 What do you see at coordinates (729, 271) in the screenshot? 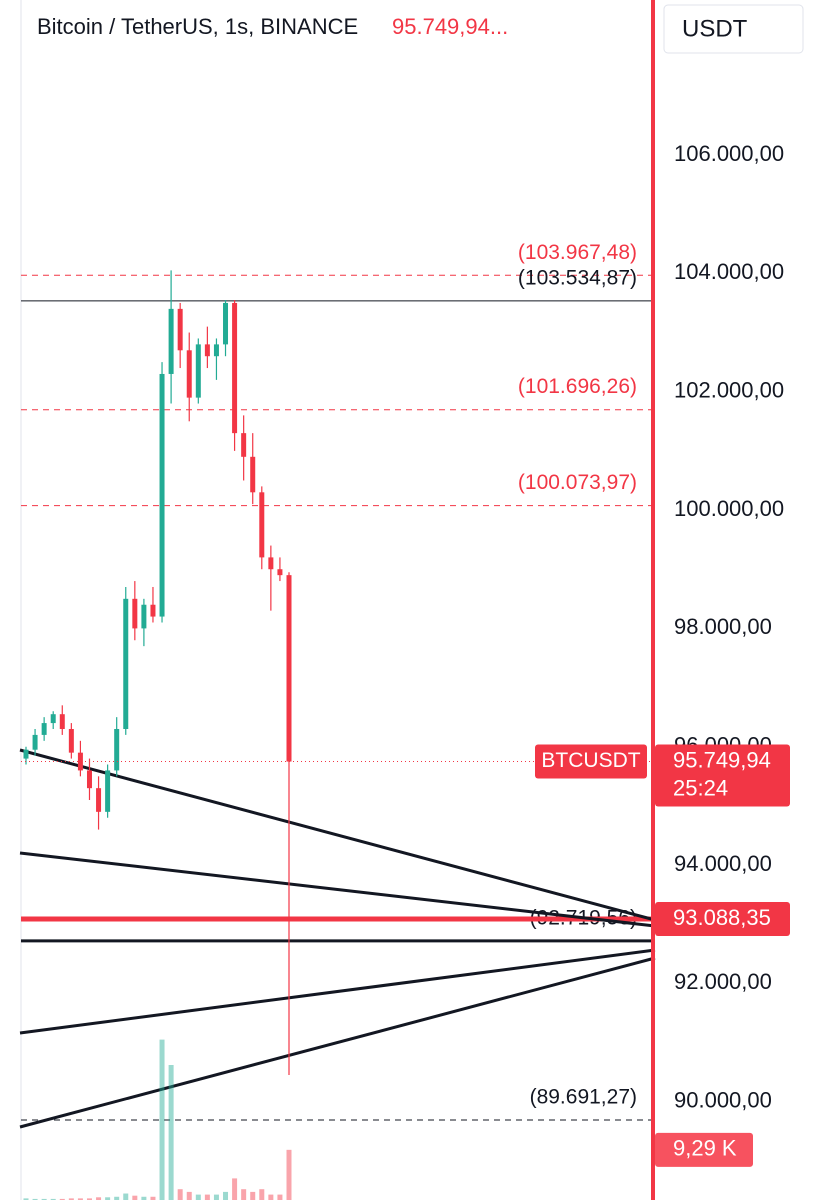
I see `y-tick-label: 104.000,00` at bounding box center [729, 271].